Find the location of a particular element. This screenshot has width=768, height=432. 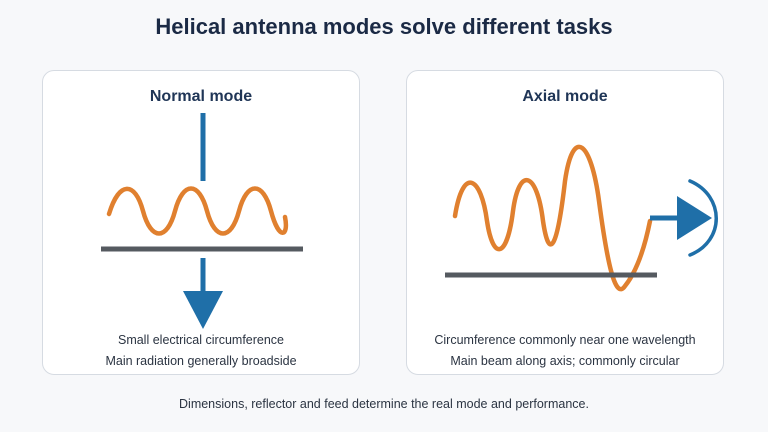

axial-beam-arrow-head is located at coordinates (694, 218).